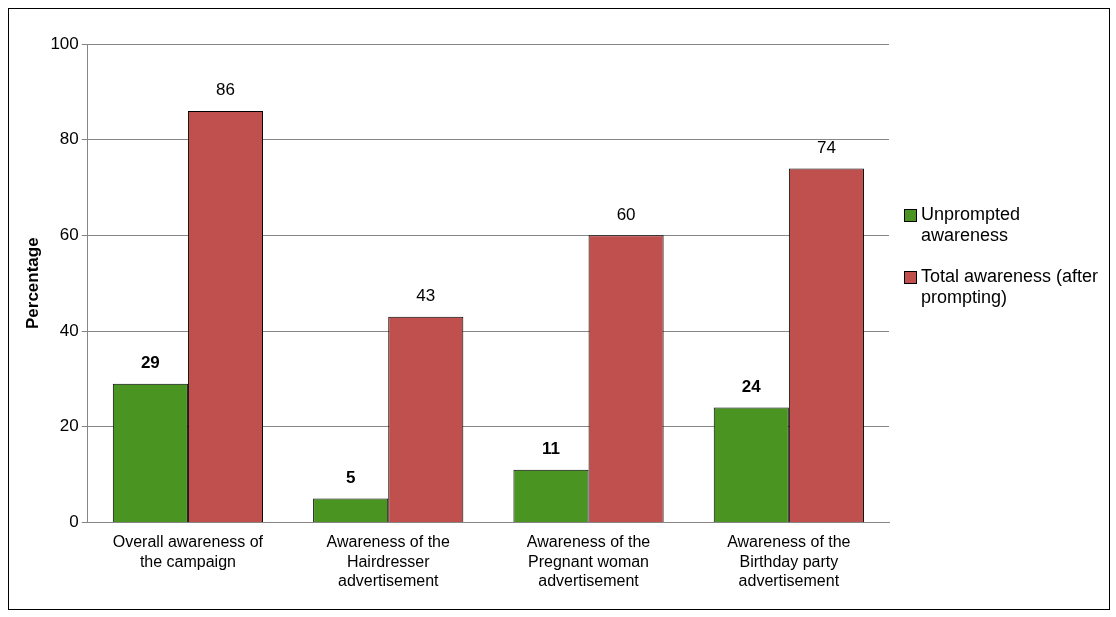 This screenshot has height=617, width=1116. Describe the element at coordinates (32, 283) in the screenshot. I see `y-axis-title: Percentage` at that location.